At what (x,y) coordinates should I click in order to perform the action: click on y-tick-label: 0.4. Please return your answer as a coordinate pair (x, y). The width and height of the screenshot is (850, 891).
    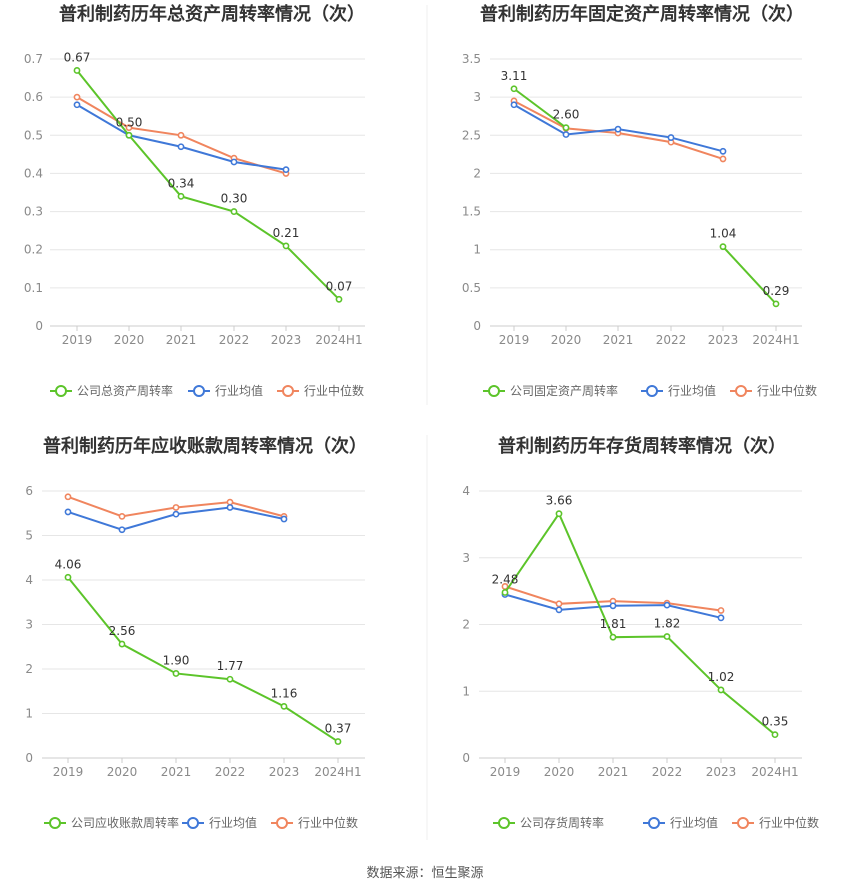
    Looking at the image, I should click on (33, 173).